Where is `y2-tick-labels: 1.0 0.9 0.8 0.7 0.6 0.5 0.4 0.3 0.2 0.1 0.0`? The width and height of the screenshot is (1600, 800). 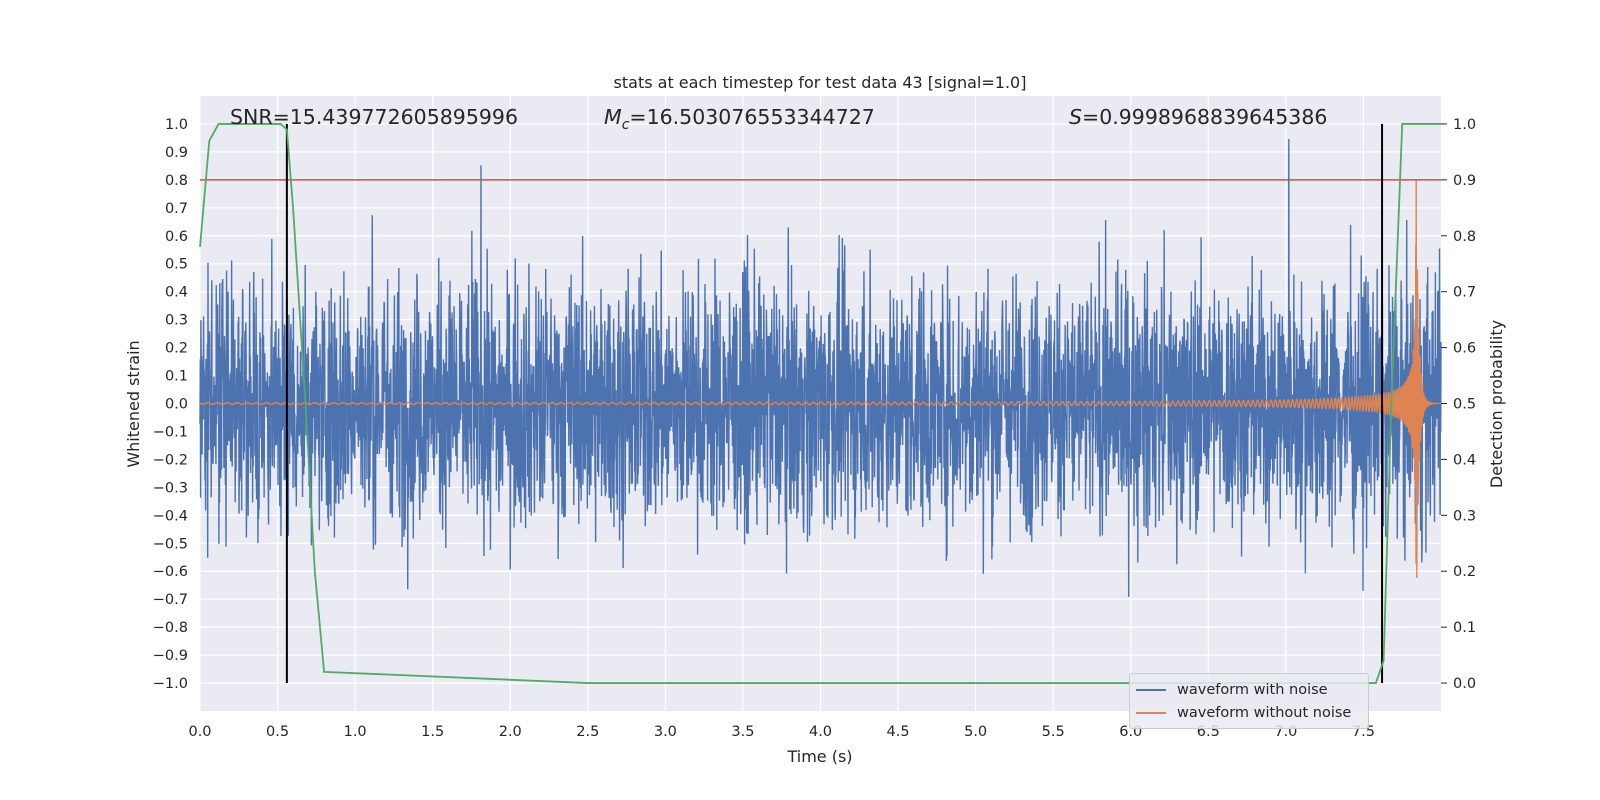
y2-tick-labels: 1.0 0.9 0.8 0.7 0.6 0.5 0.4 0.3 0.2 0.1 0.0 is located at coordinates (1458, 404).